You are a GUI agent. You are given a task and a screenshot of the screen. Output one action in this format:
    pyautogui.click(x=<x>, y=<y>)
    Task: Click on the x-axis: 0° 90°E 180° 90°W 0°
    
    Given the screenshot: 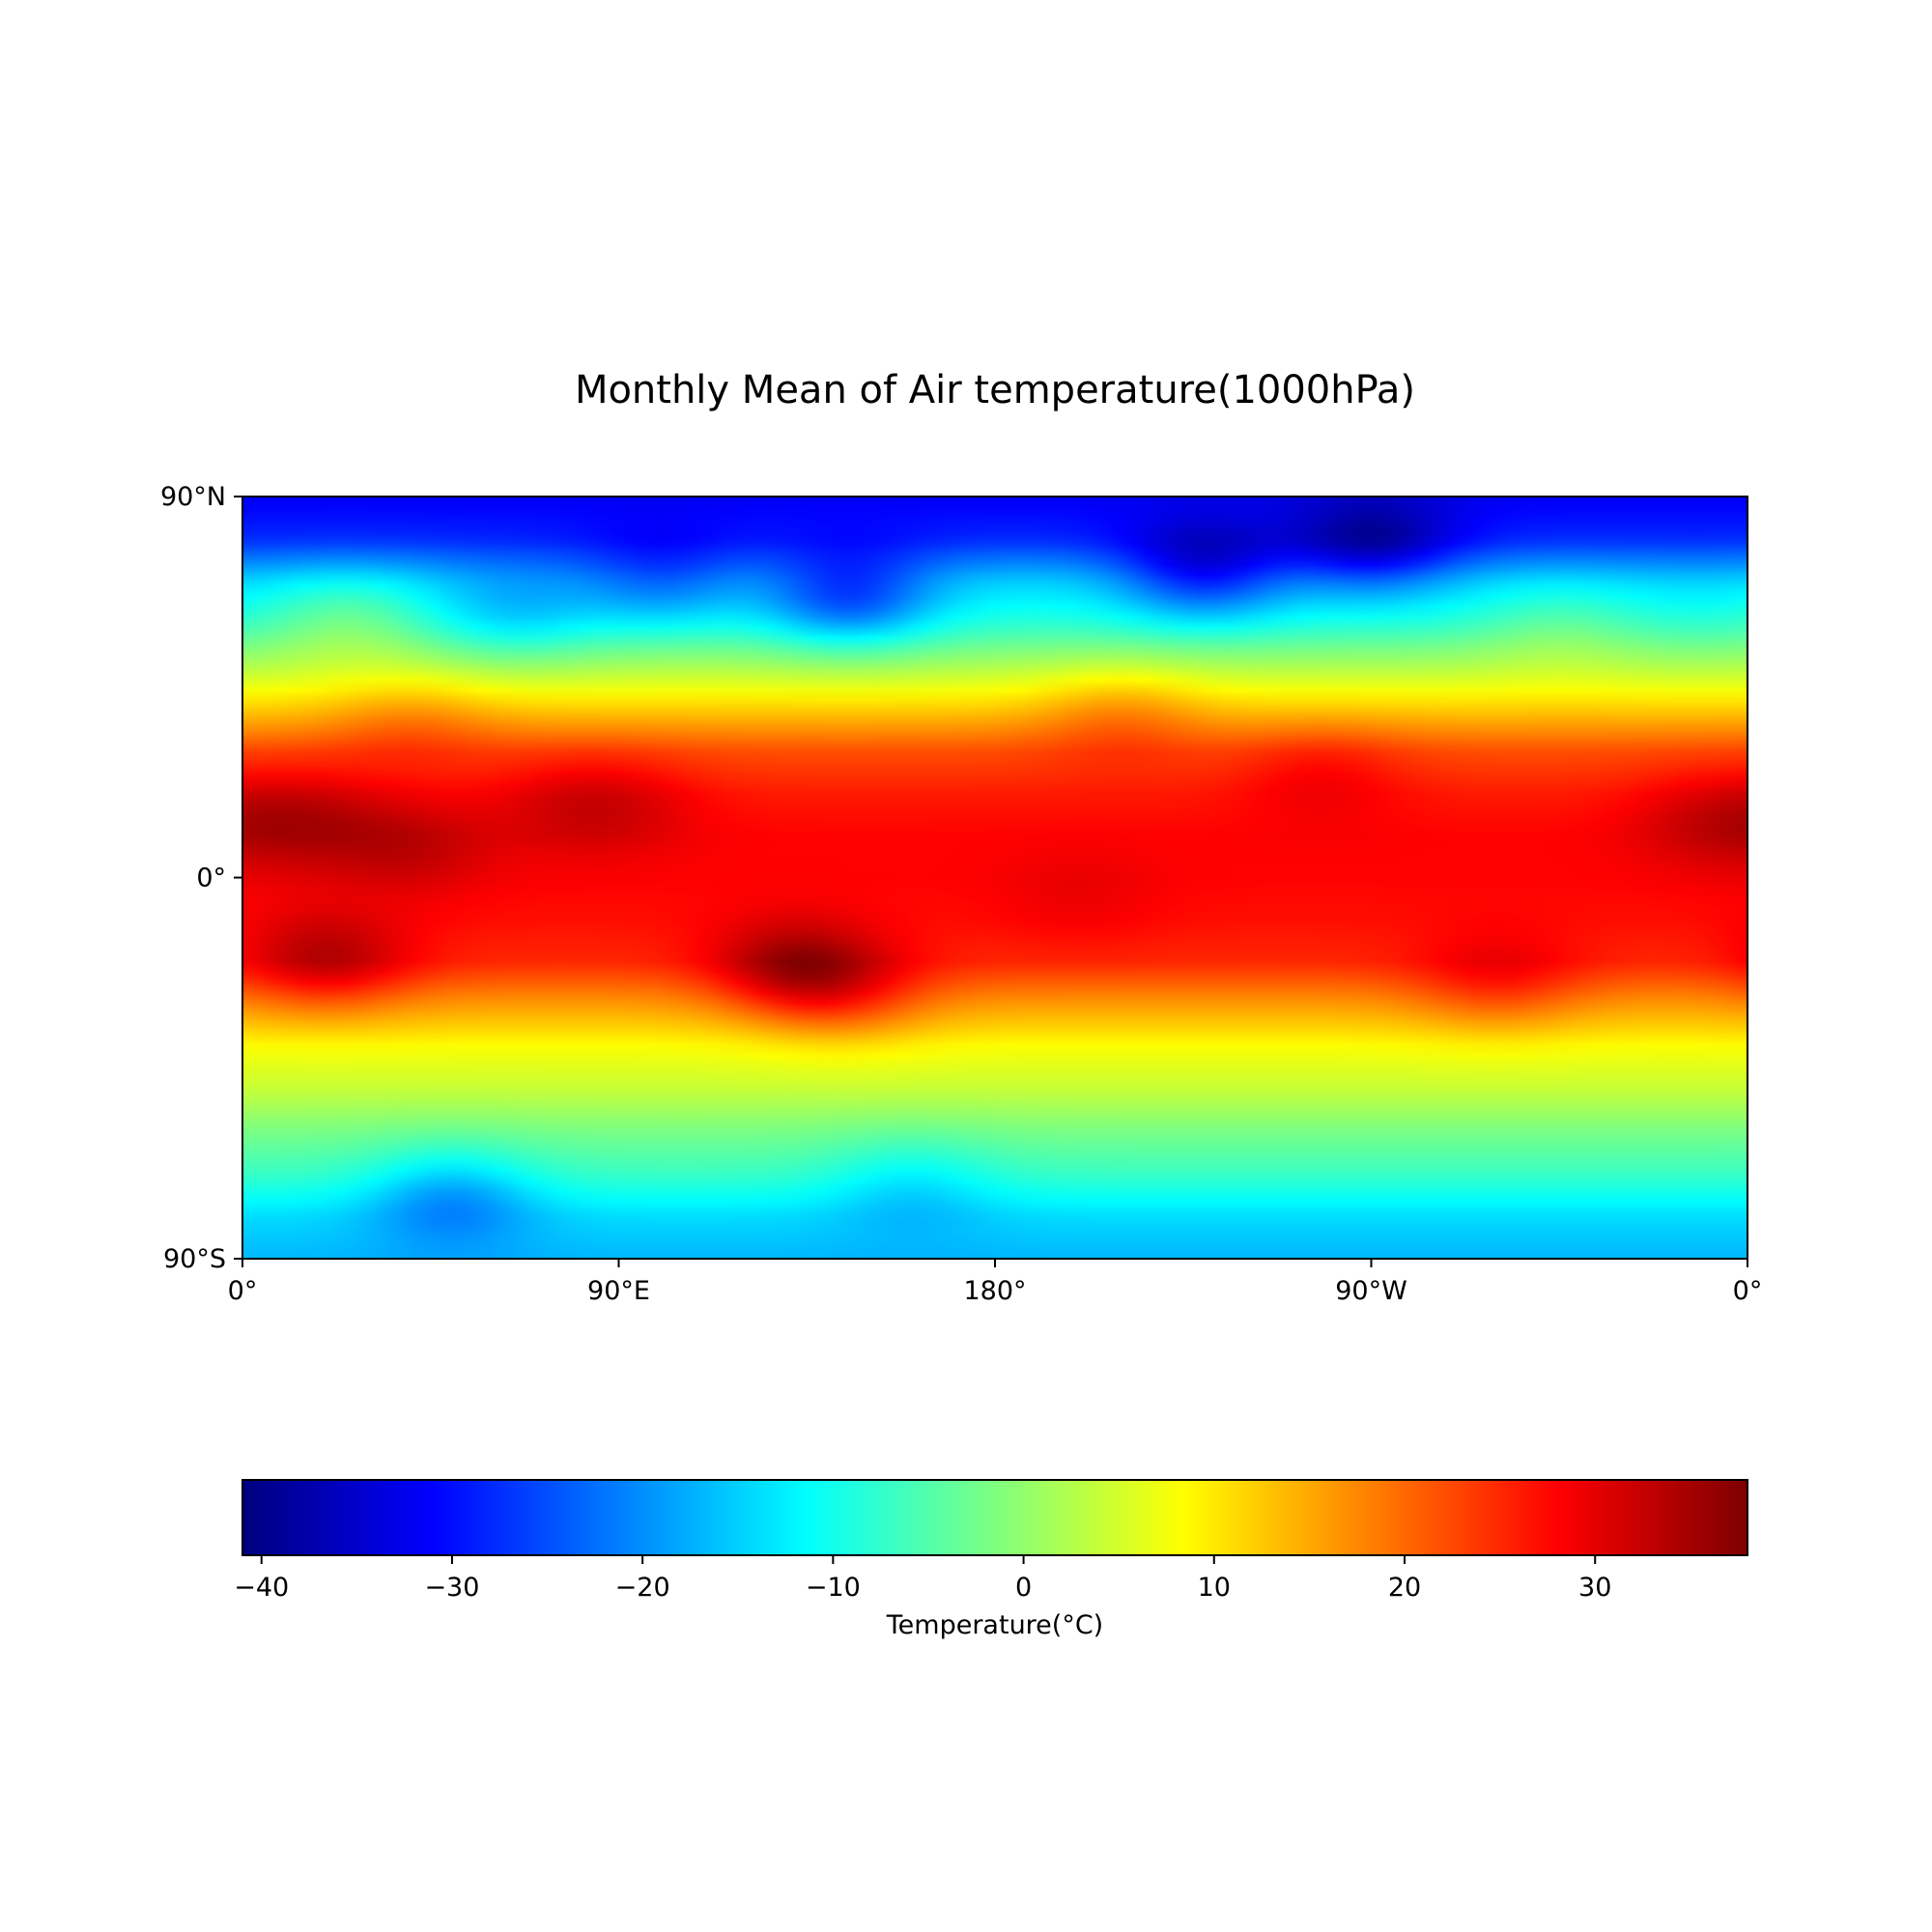 What is the action you would take?
    pyautogui.click(x=995, y=1282)
    